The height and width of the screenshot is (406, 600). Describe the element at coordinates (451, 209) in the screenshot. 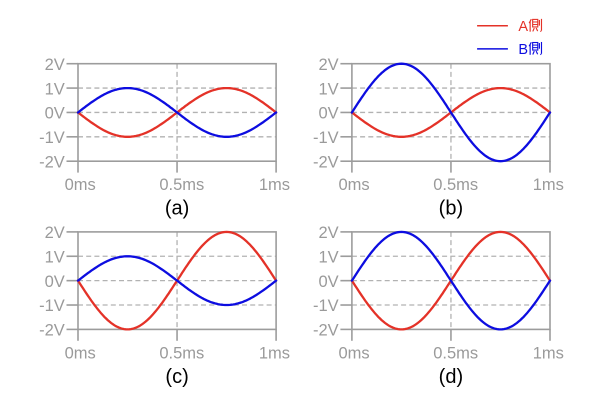

I see `svg-text: (b)` at that location.